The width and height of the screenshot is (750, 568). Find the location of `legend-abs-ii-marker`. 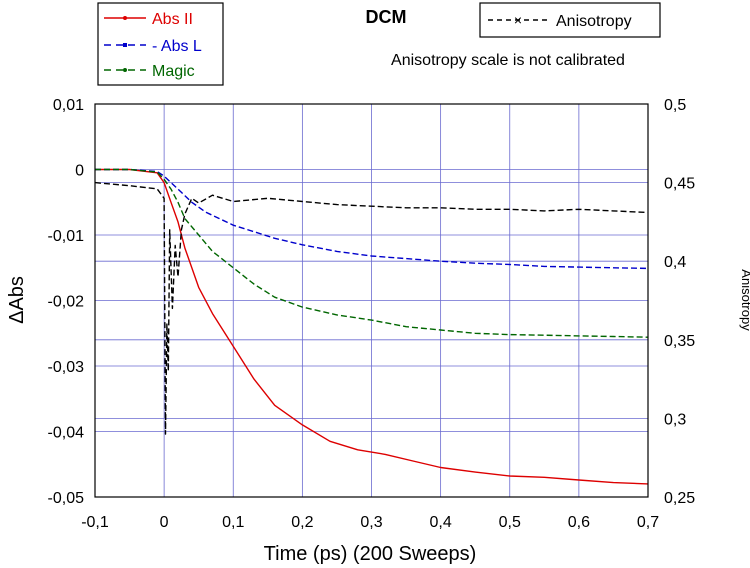

legend-abs-ii-marker is located at coordinates (125, 18).